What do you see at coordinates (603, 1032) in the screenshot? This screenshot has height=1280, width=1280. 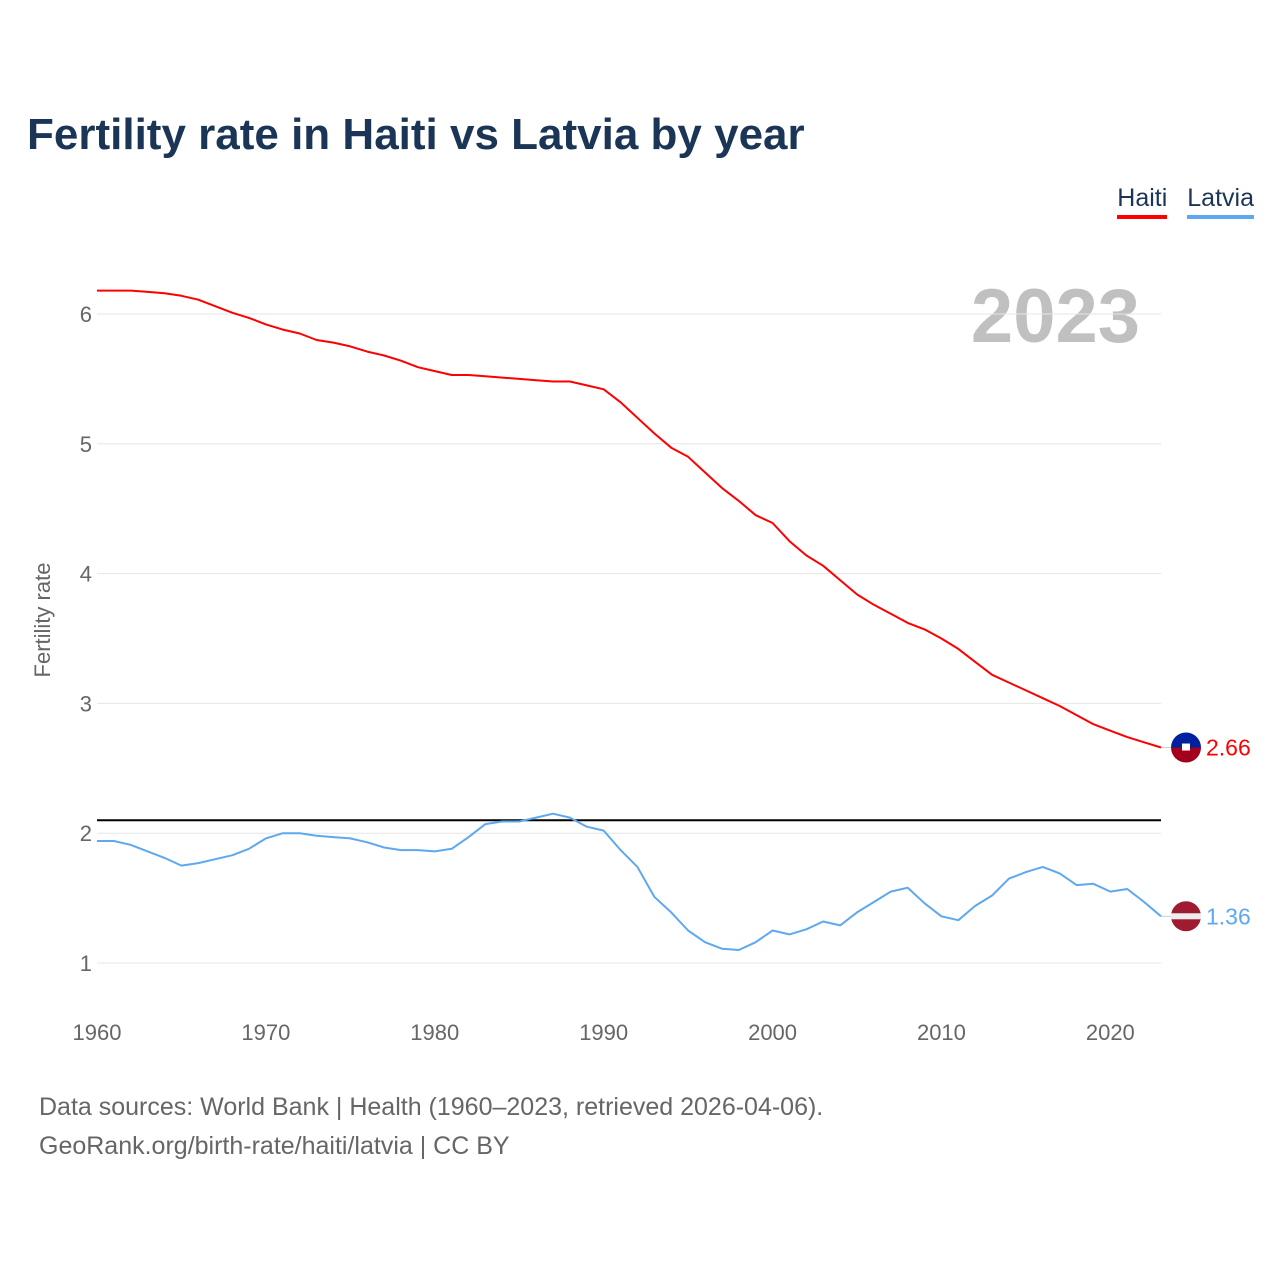 I see `x-tick-label: 1990` at bounding box center [603, 1032].